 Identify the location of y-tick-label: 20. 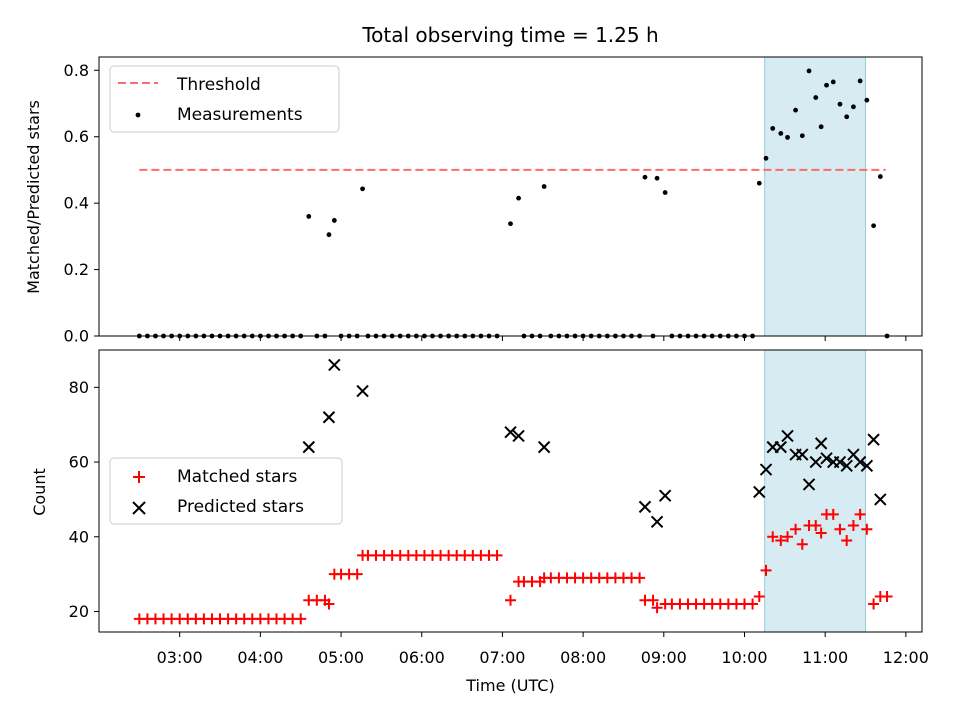
(79, 611).